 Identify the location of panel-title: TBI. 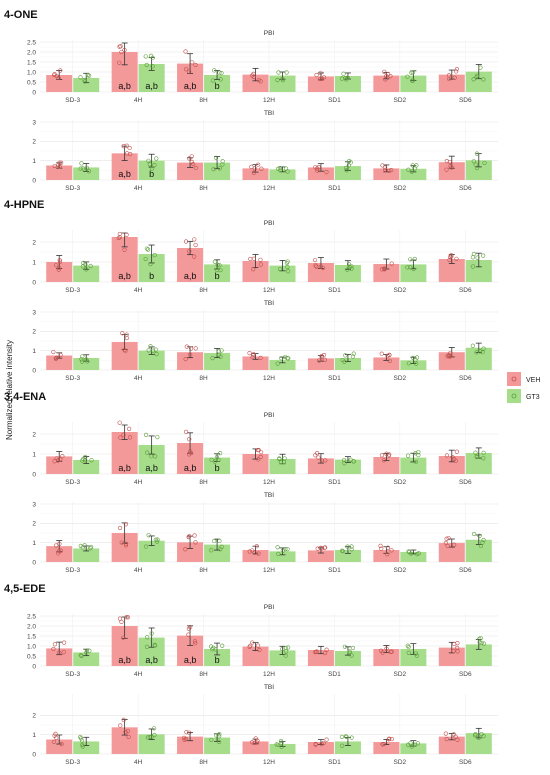
(269, 113).